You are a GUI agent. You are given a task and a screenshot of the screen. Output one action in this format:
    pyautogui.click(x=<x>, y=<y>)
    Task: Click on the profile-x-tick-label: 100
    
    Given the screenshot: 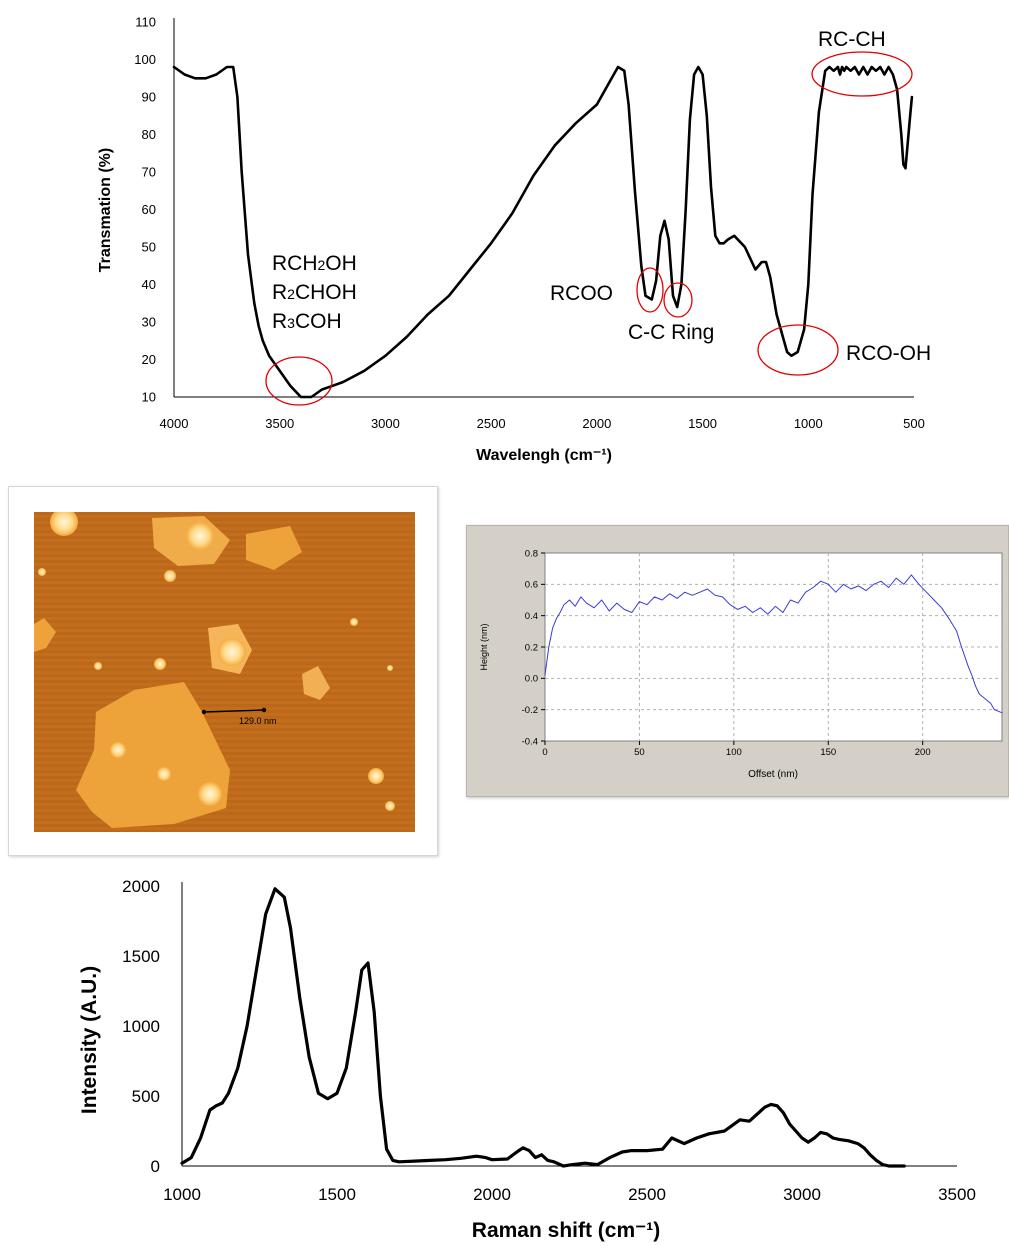 What is the action you would take?
    pyautogui.click(x=734, y=752)
    